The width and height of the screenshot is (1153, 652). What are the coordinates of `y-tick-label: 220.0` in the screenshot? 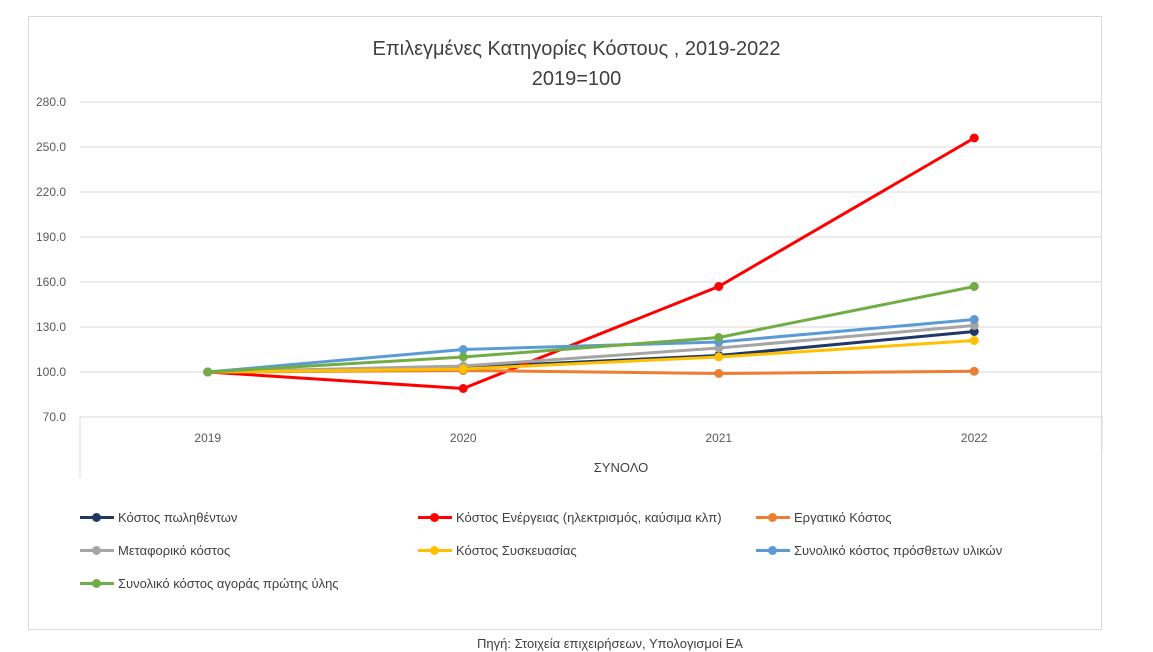 It's located at (51, 192).